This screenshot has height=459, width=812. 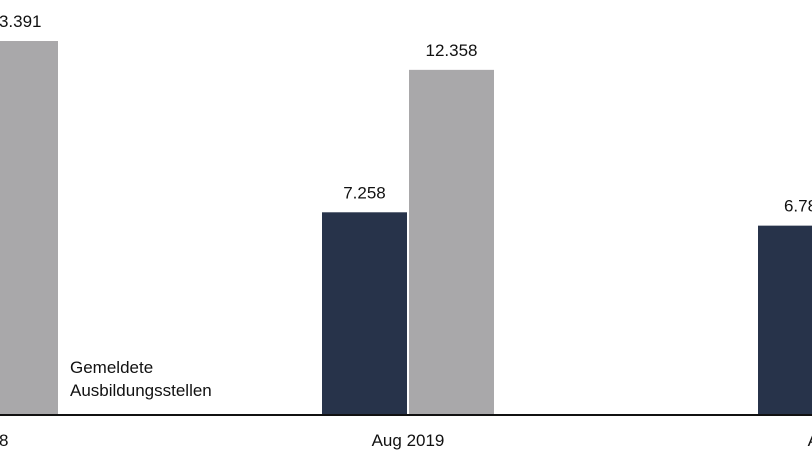 What do you see at coordinates (364, 192) in the screenshot?
I see `value-label: 7.258` at bounding box center [364, 192].